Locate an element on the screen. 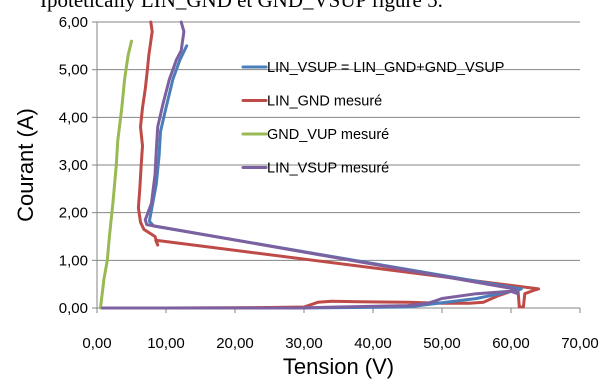  legend-item-label: LIN_VSUP mesuré is located at coordinates (328, 169).